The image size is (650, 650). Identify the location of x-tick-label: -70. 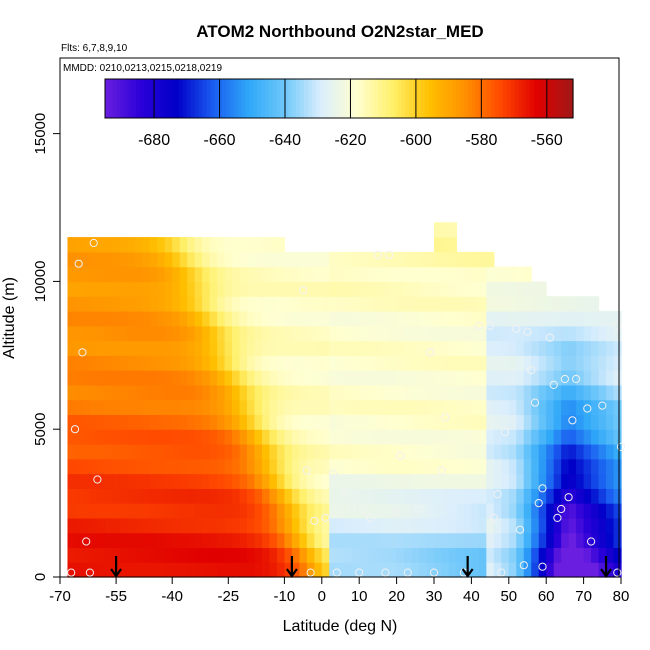
(60, 596).